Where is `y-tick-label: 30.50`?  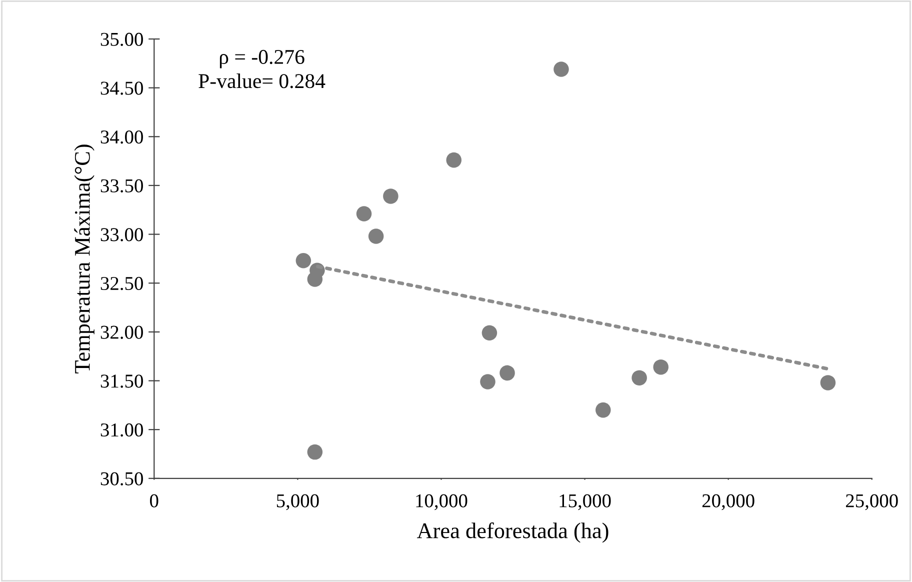 y-tick-label: 30.50 is located at coordinates (121, 479).